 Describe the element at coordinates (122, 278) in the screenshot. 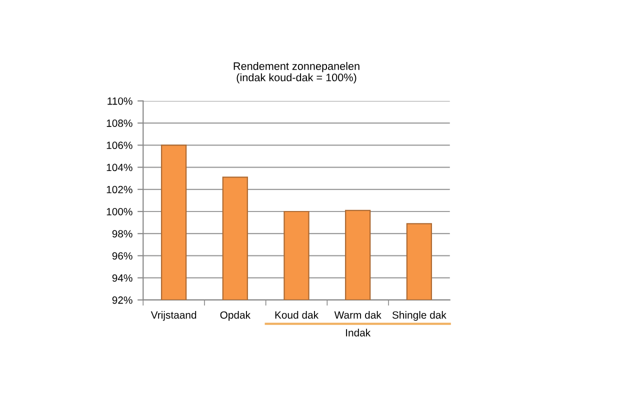

I see `y-tick-label: 94%` at that location.